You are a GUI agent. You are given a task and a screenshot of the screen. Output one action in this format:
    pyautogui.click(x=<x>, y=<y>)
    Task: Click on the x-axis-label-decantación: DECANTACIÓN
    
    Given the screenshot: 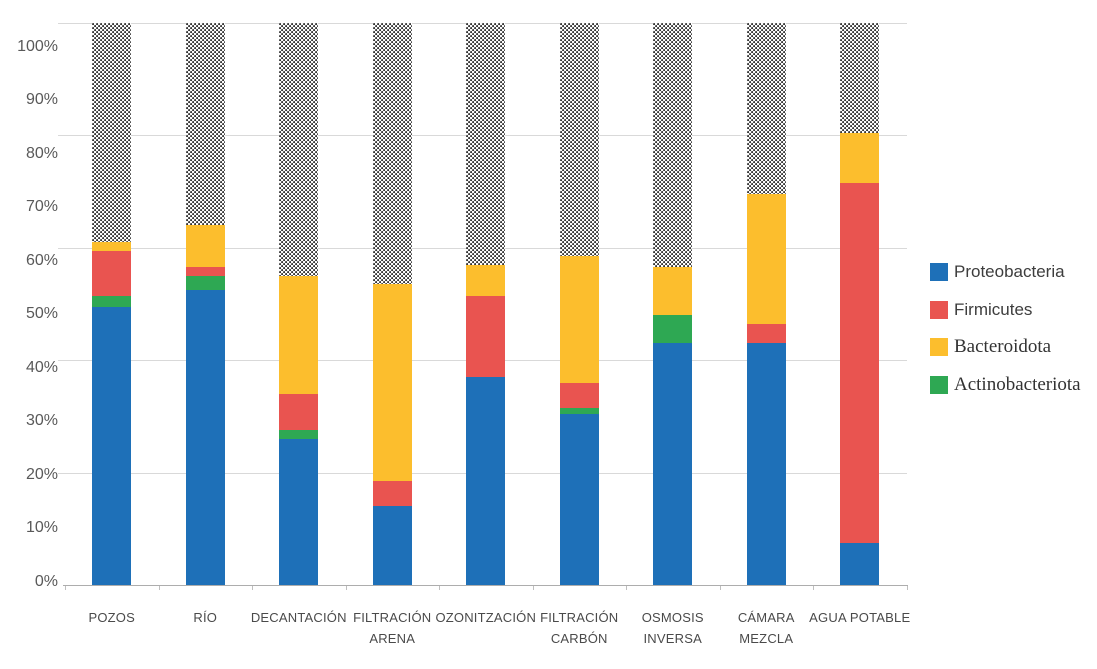 What is the action you would take?
    pyautogui.click(x=299, y=617)
    